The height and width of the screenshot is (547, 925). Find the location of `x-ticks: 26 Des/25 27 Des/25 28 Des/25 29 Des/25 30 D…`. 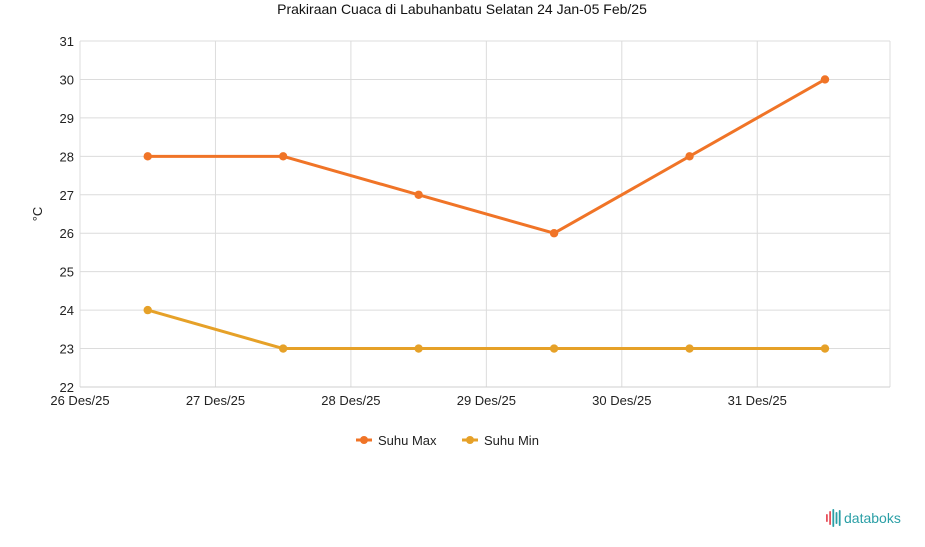

x-ticks: 26 Des/25 27 Des/25 28 Des/25 29 Des/25 30 D… is located at coordinates (418, 400).